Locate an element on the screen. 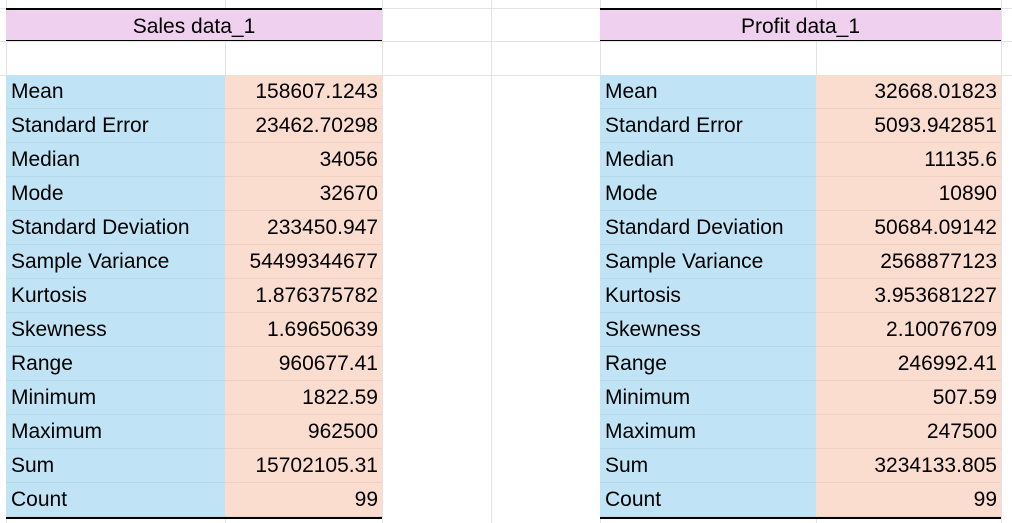  stat-value-cell: 2568877123 is located at coordinates (908, 262).